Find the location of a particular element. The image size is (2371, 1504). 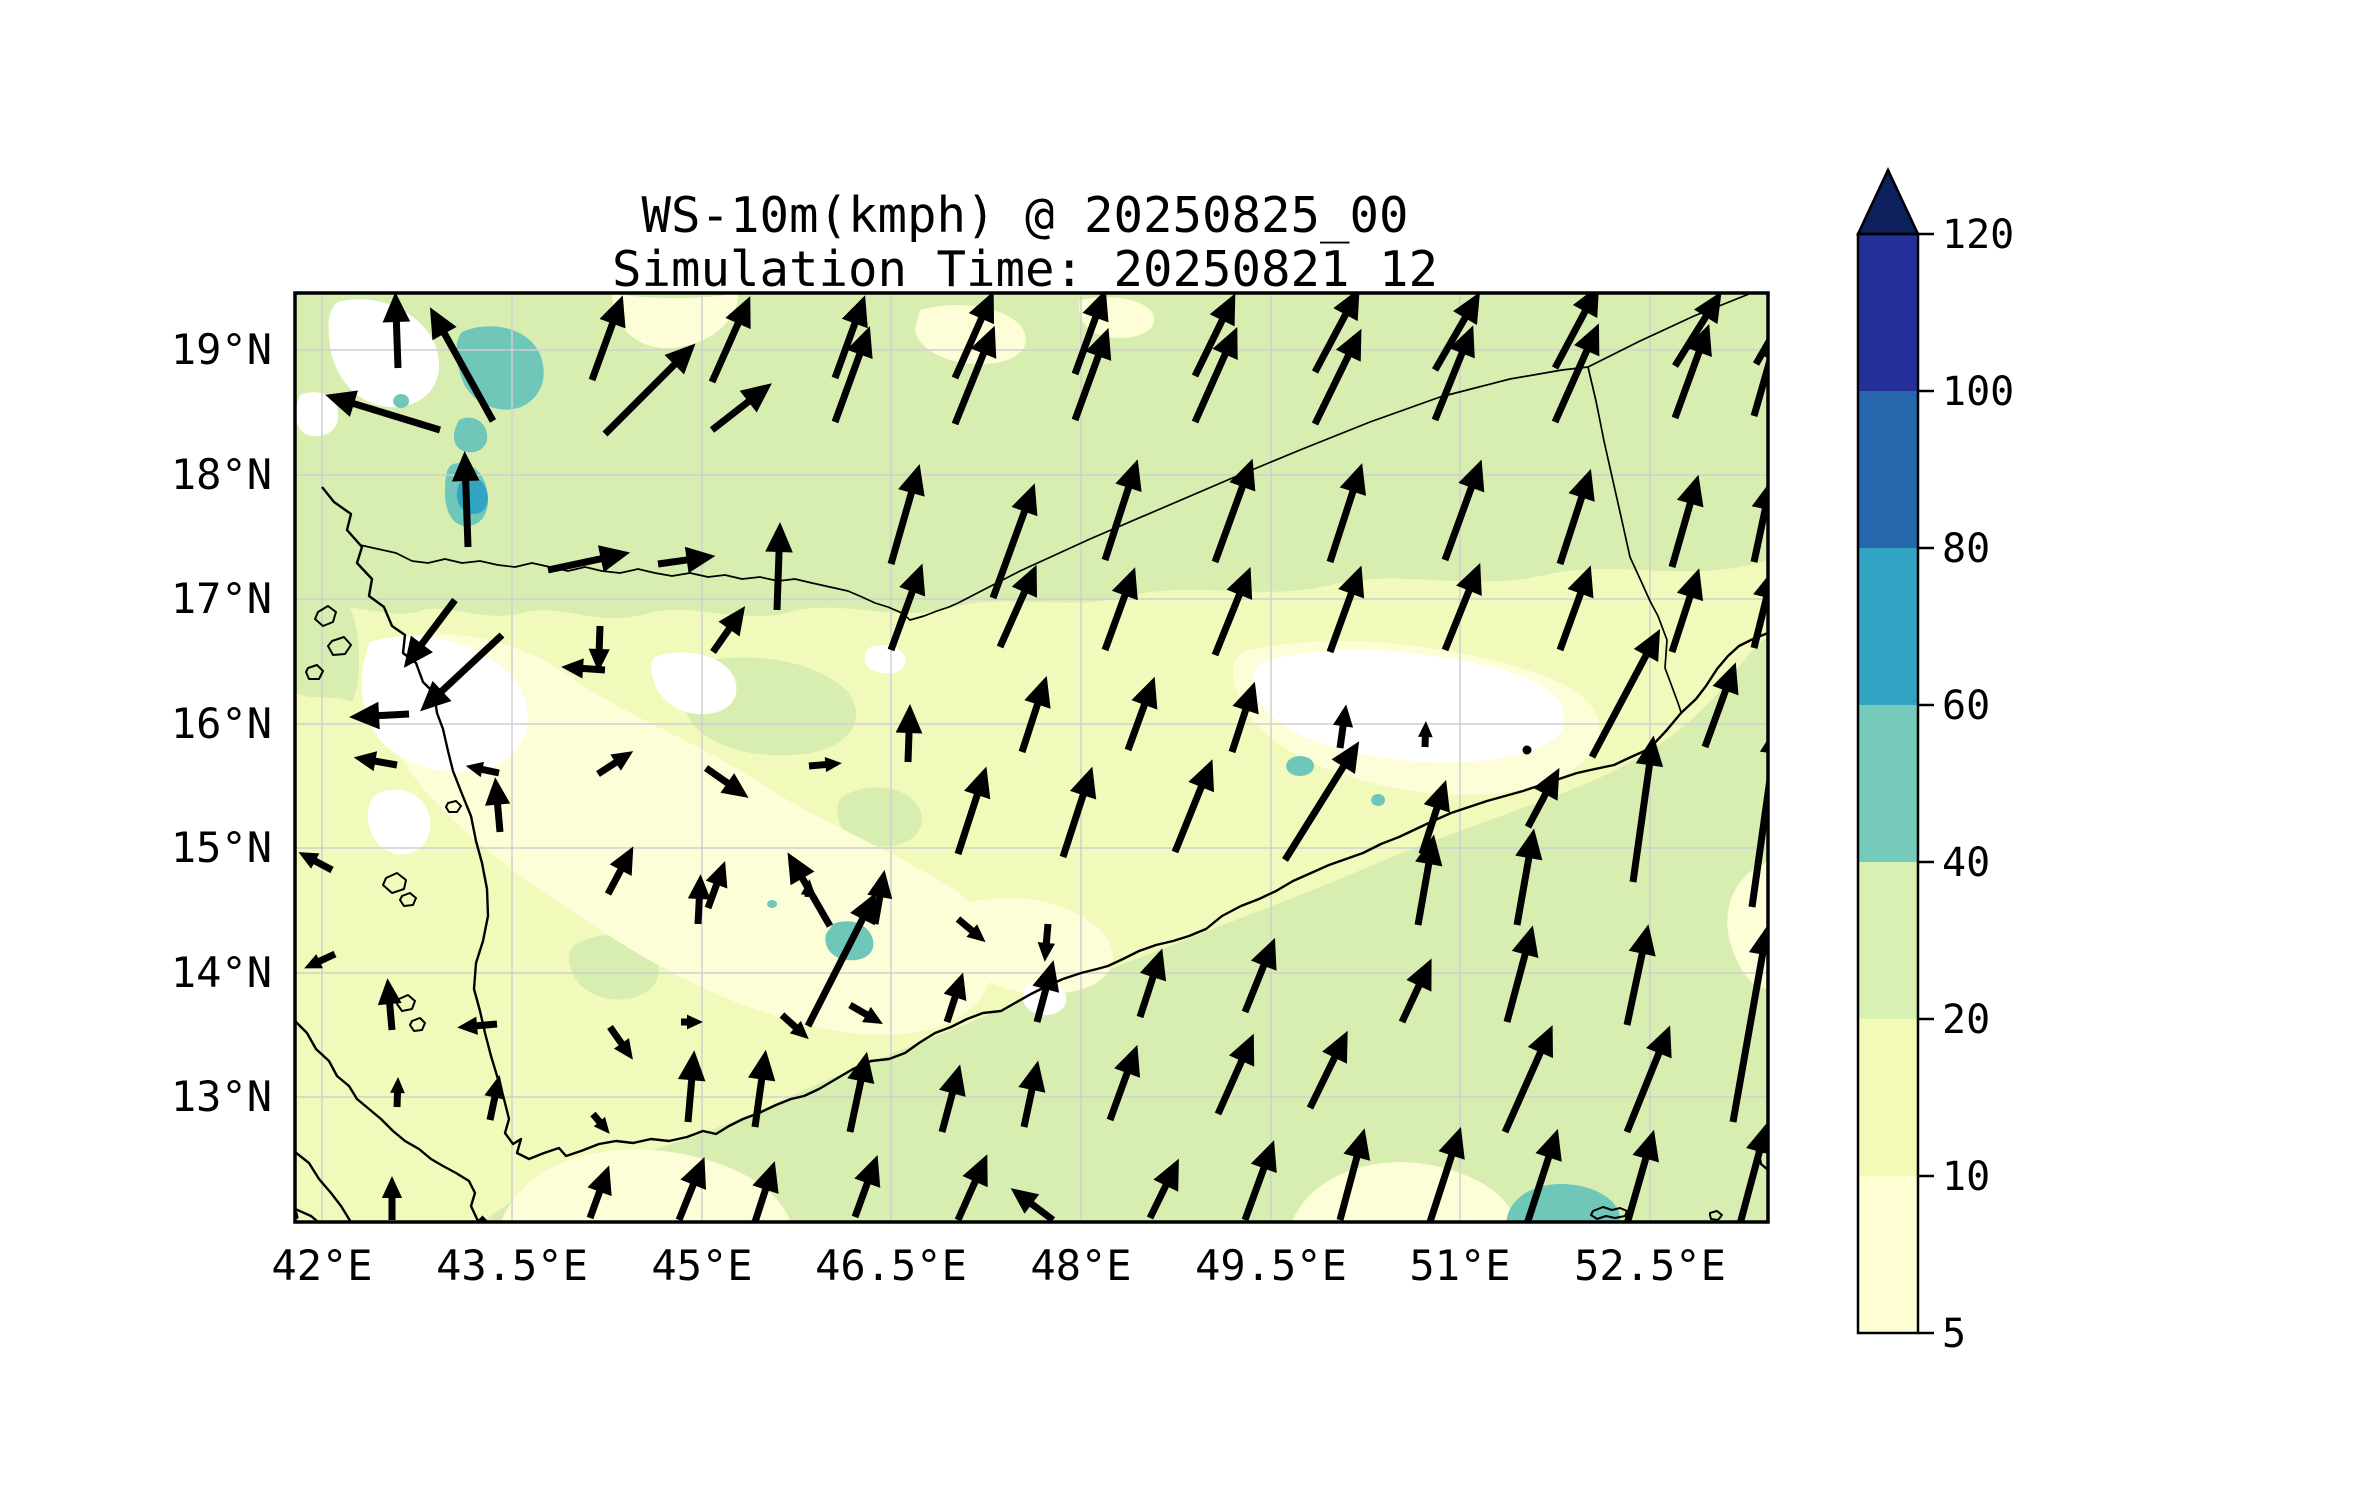

colorbar-tick-label: 10 is located at coordinates (1966, 1177).